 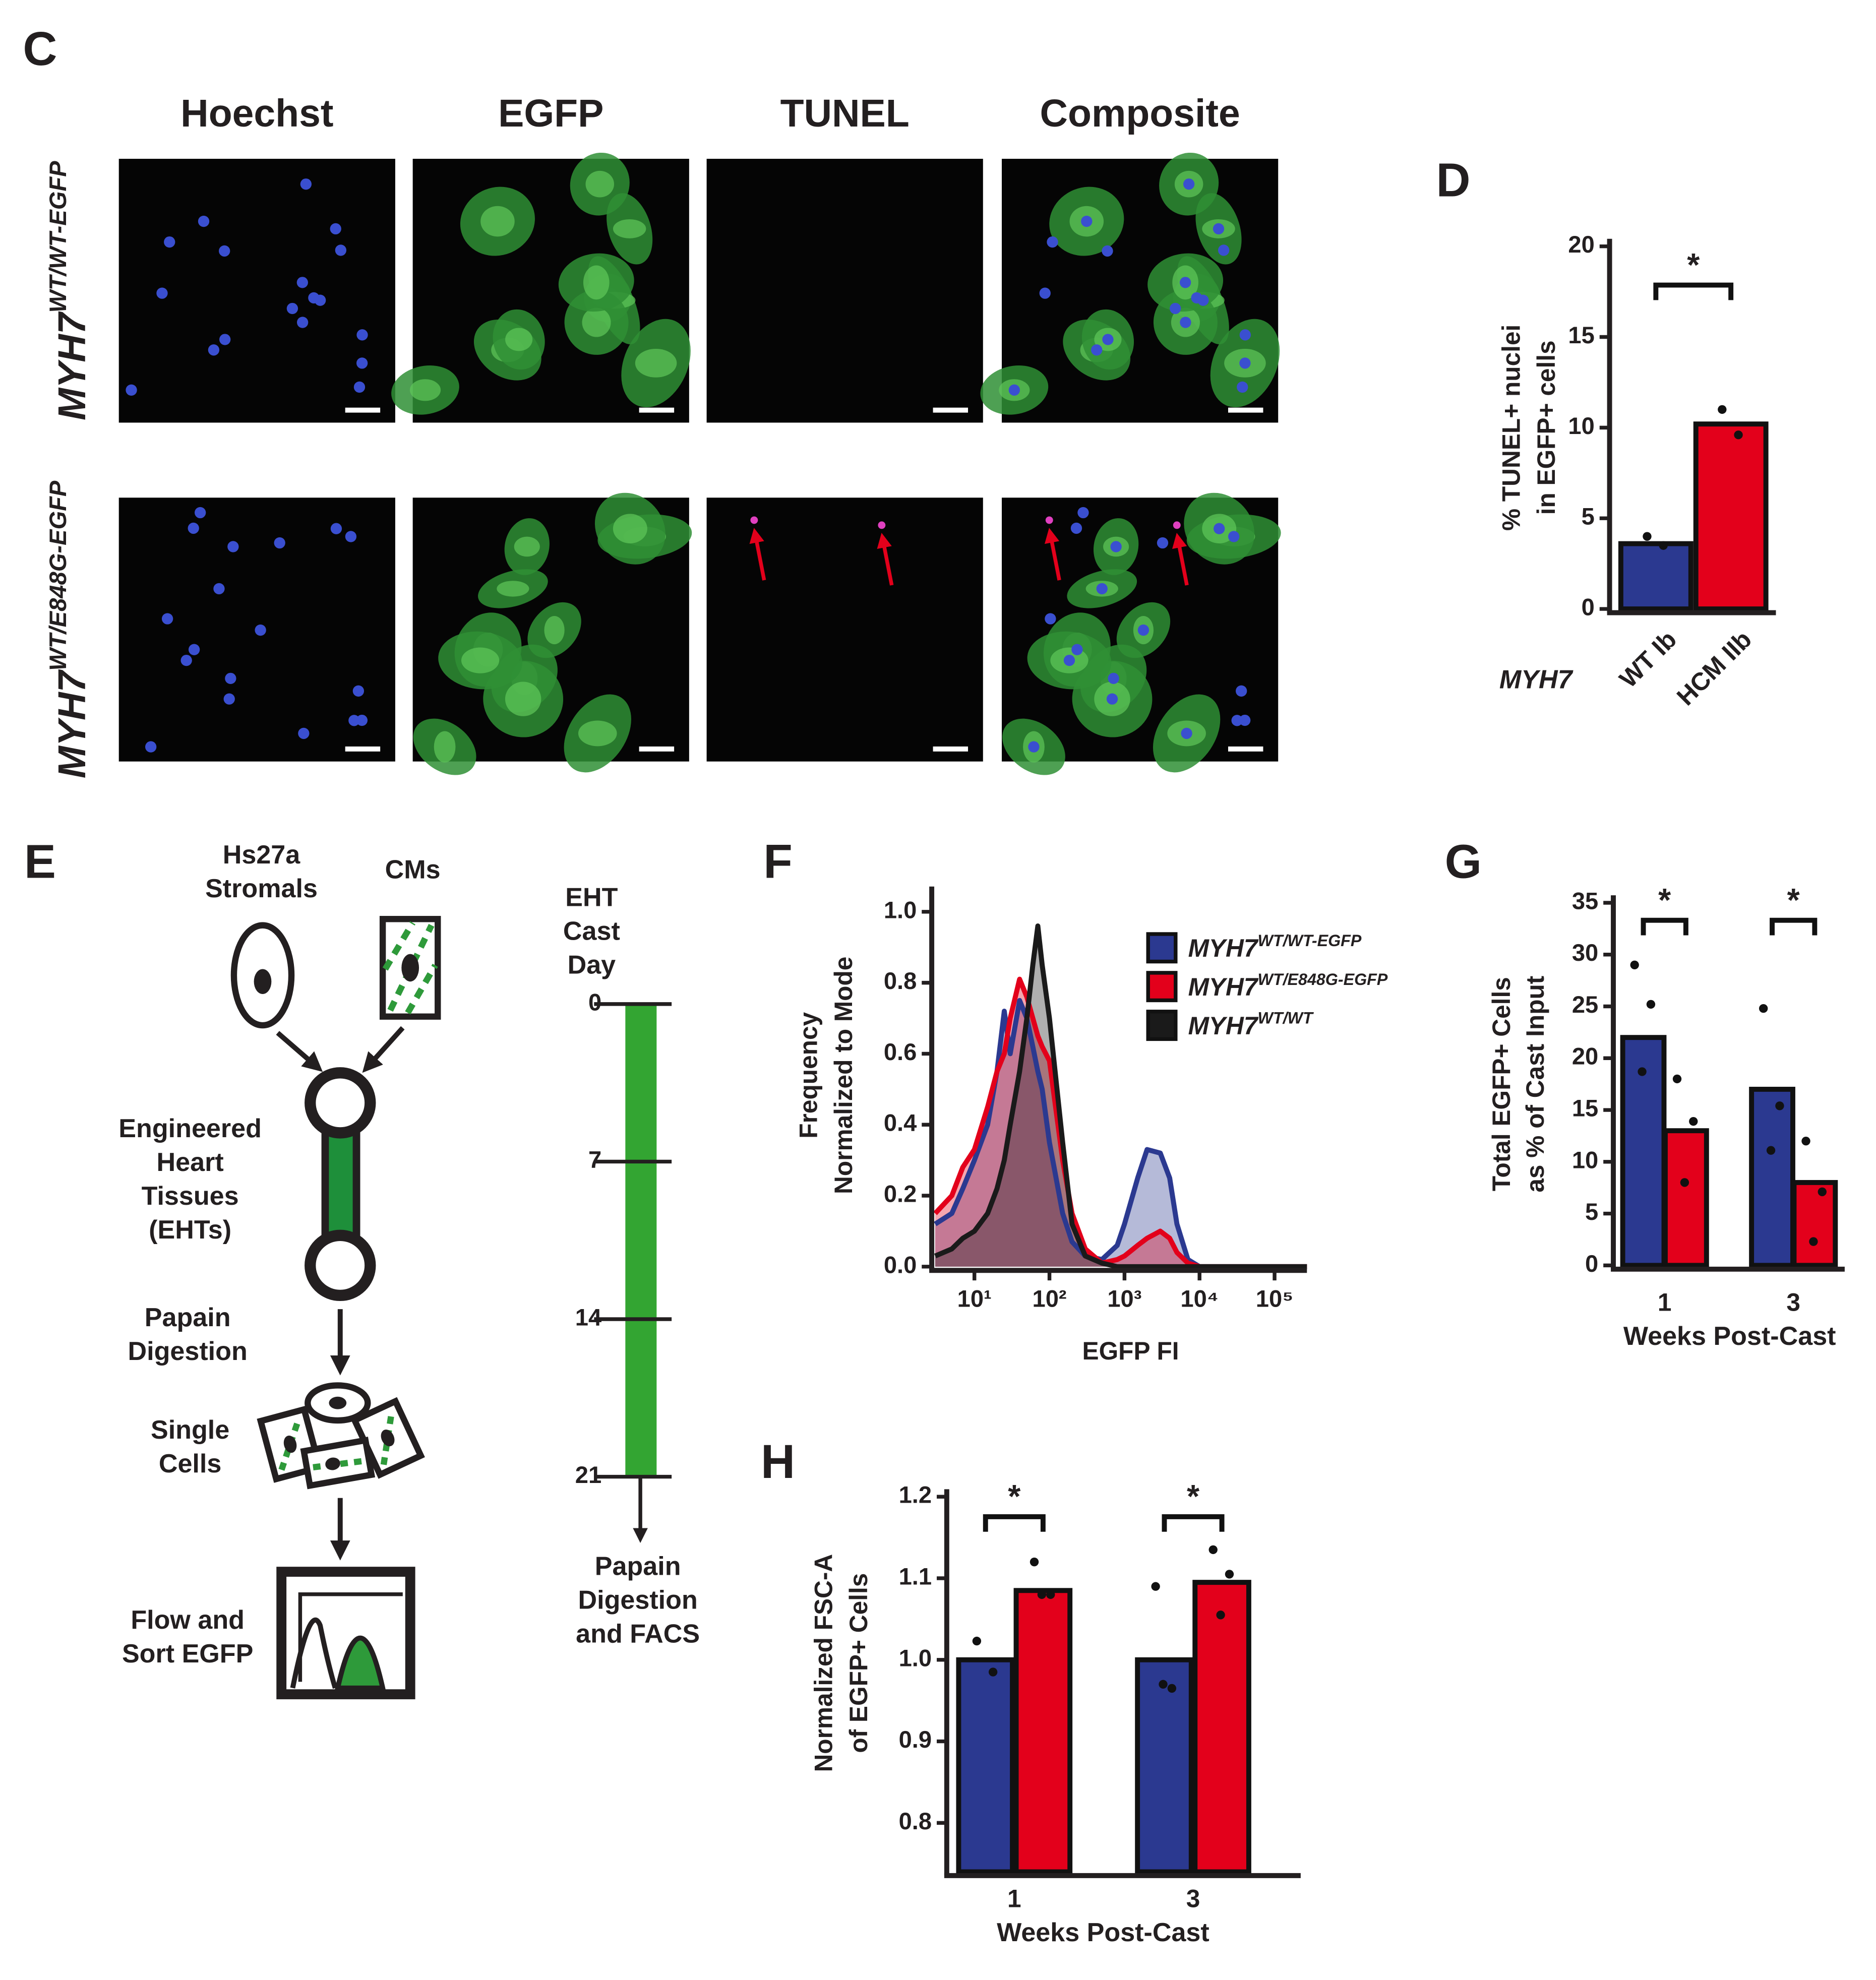 I want to click on y-tick-label: 0.9, so click(x=915, y=1739).